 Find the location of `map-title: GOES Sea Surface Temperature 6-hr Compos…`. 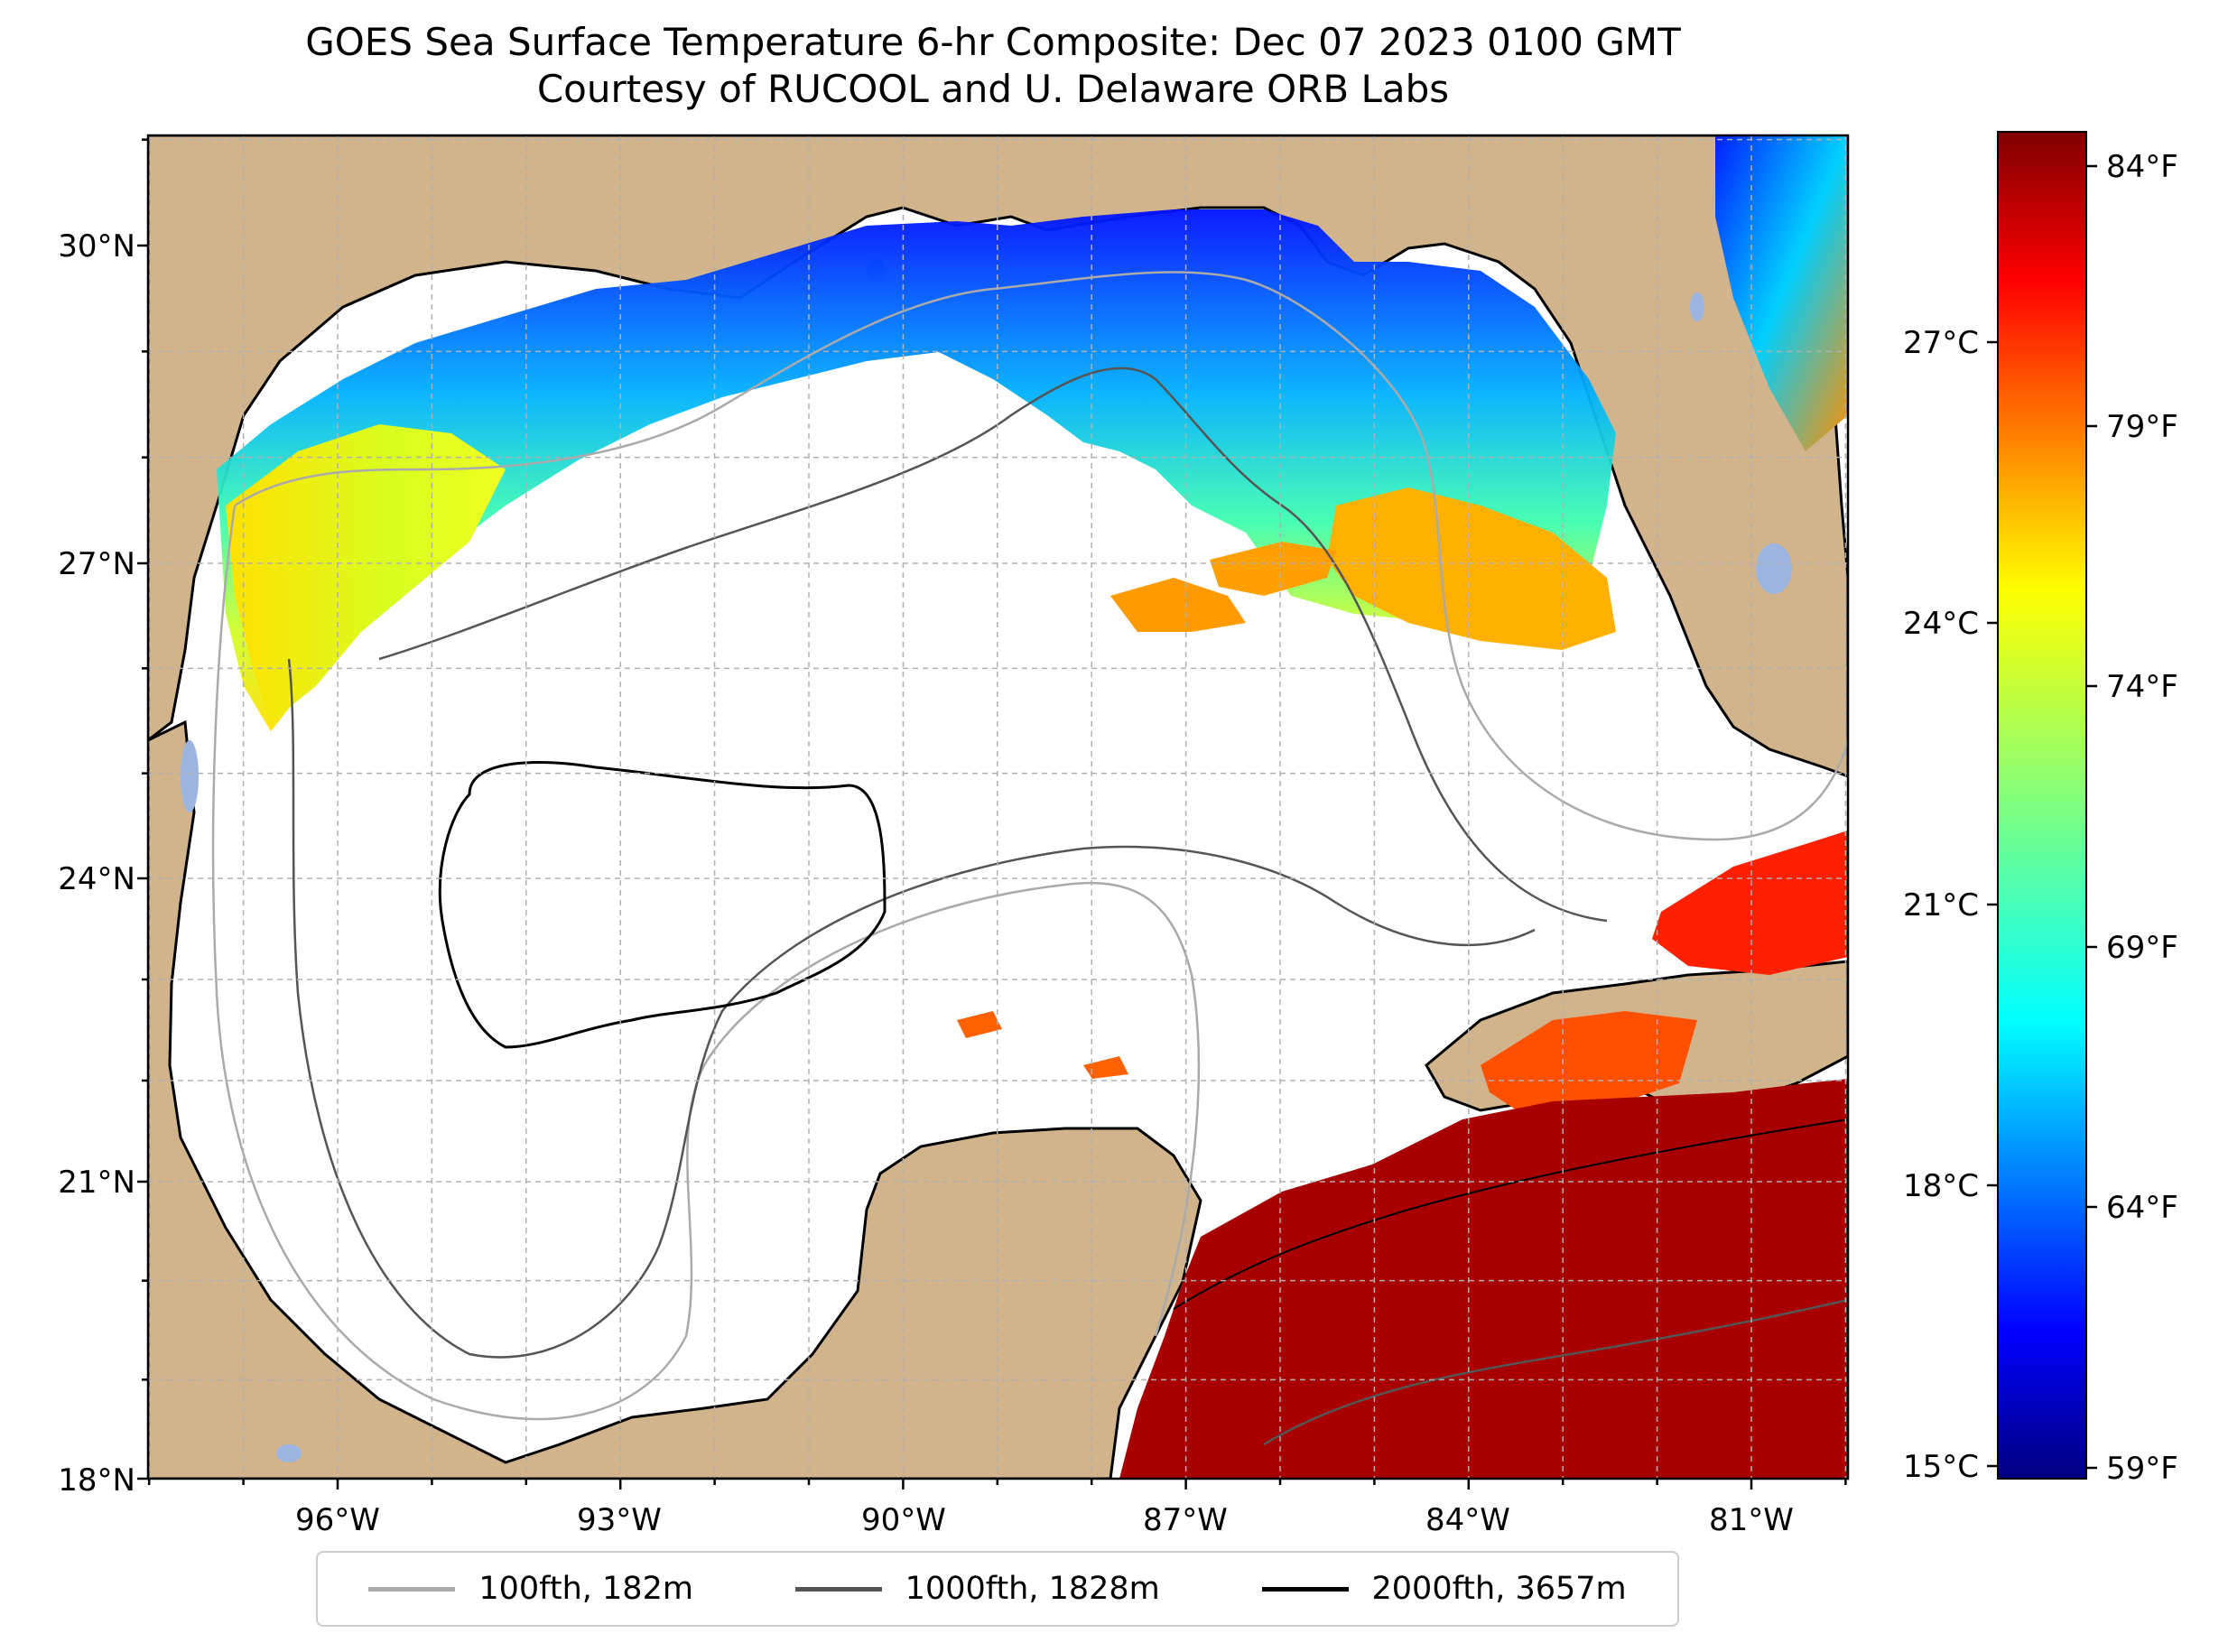

map-title: GOES Sea Surface Temperature 6-hr Compos… is located at coordinates (993, 42).